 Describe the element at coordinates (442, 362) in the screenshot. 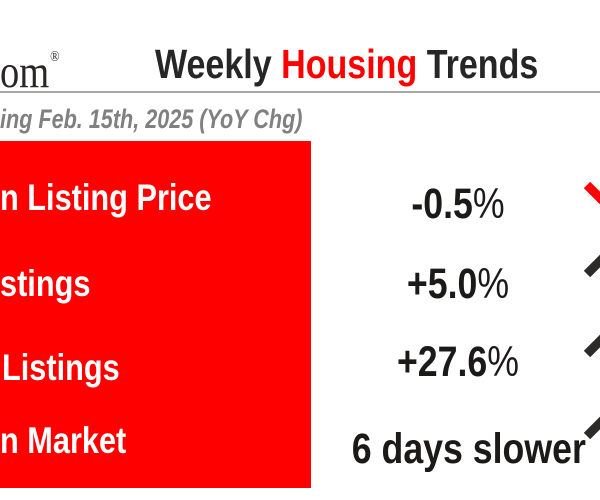

I see `value-number: +27.6` at that location.